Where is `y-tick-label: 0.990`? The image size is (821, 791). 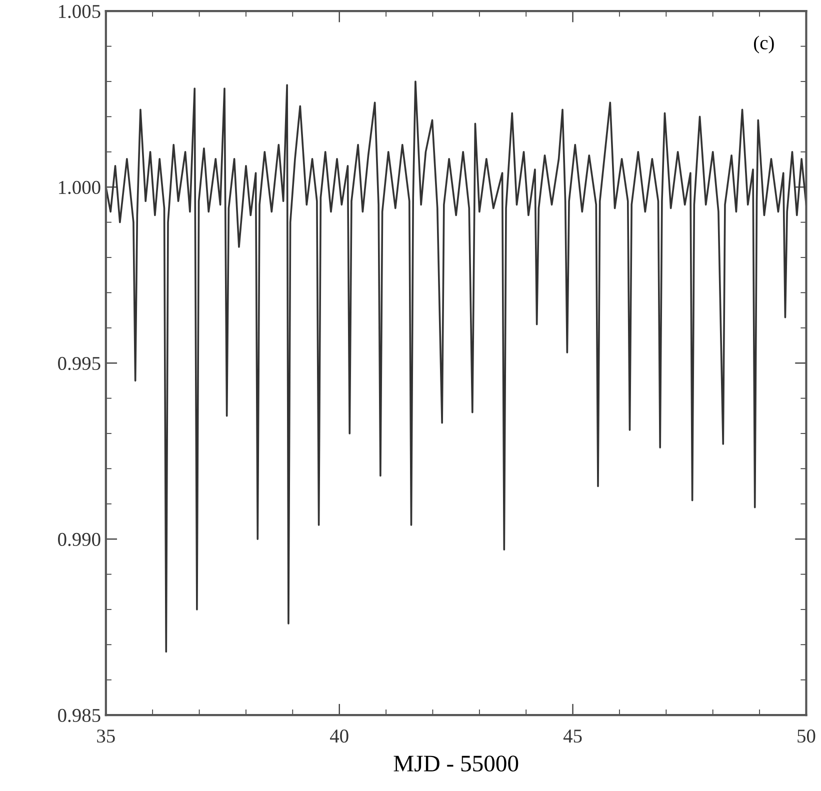
y-tick-label: 0.990 is located at coordinates (79, 539).